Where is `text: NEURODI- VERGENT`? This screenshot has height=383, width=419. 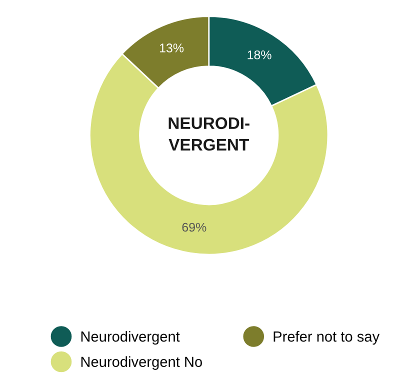
text: NEURODI- VERGENT is located at coordinates (209, 134).